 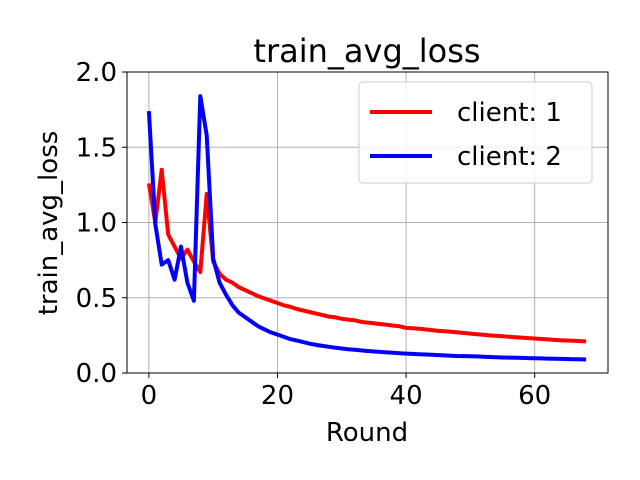 I want to click on y-tick-label: 0.0, so click(x=96, y=374).